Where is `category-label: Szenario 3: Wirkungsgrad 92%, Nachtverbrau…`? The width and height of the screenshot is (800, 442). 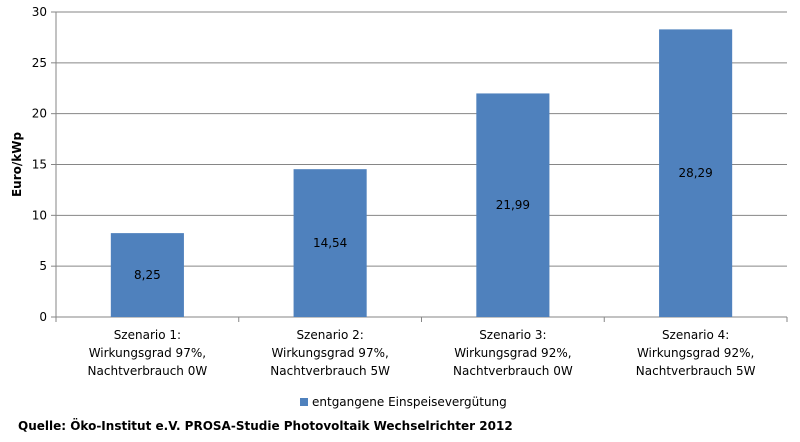
category-label: Szenario 3: Wirkungsgrad 92%, Nachtverbrau… is located at coordinates (513, 353).